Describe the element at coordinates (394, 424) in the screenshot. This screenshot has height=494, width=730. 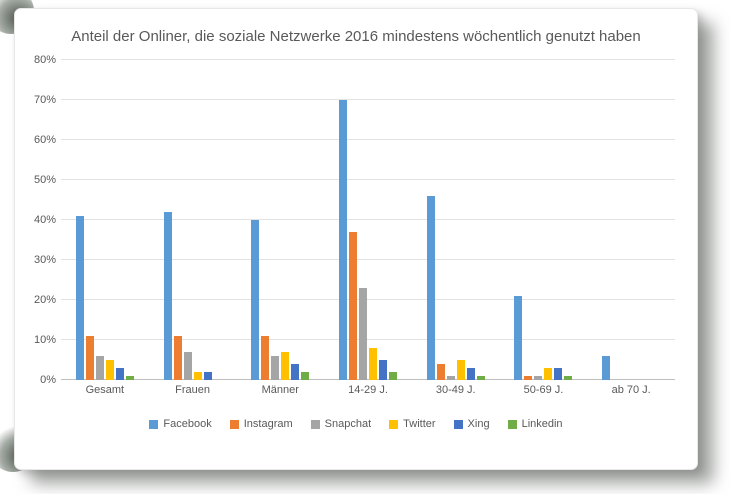
I see `legend-swatch-twitter` at that location.